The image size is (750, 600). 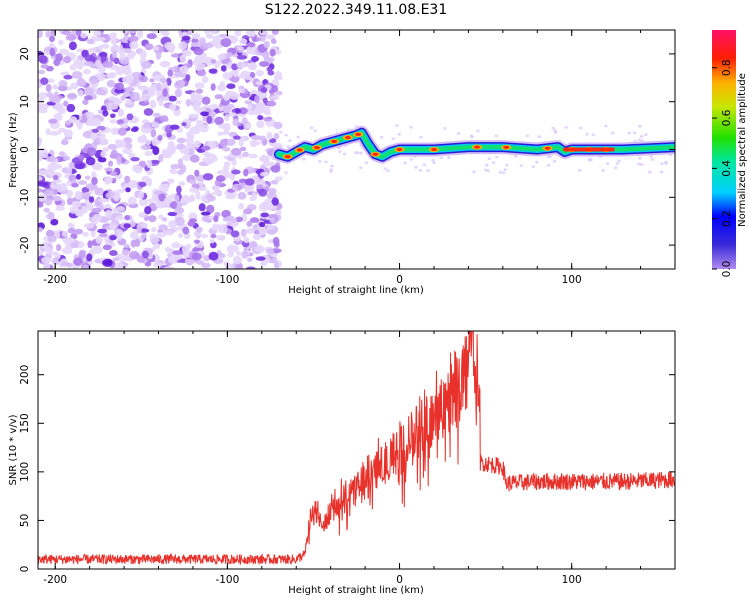 What do you see at coordinates (727, 269) in the screenshot?
I see `colorbar-tick-label: 0.0` at bounding box center [727, 269].